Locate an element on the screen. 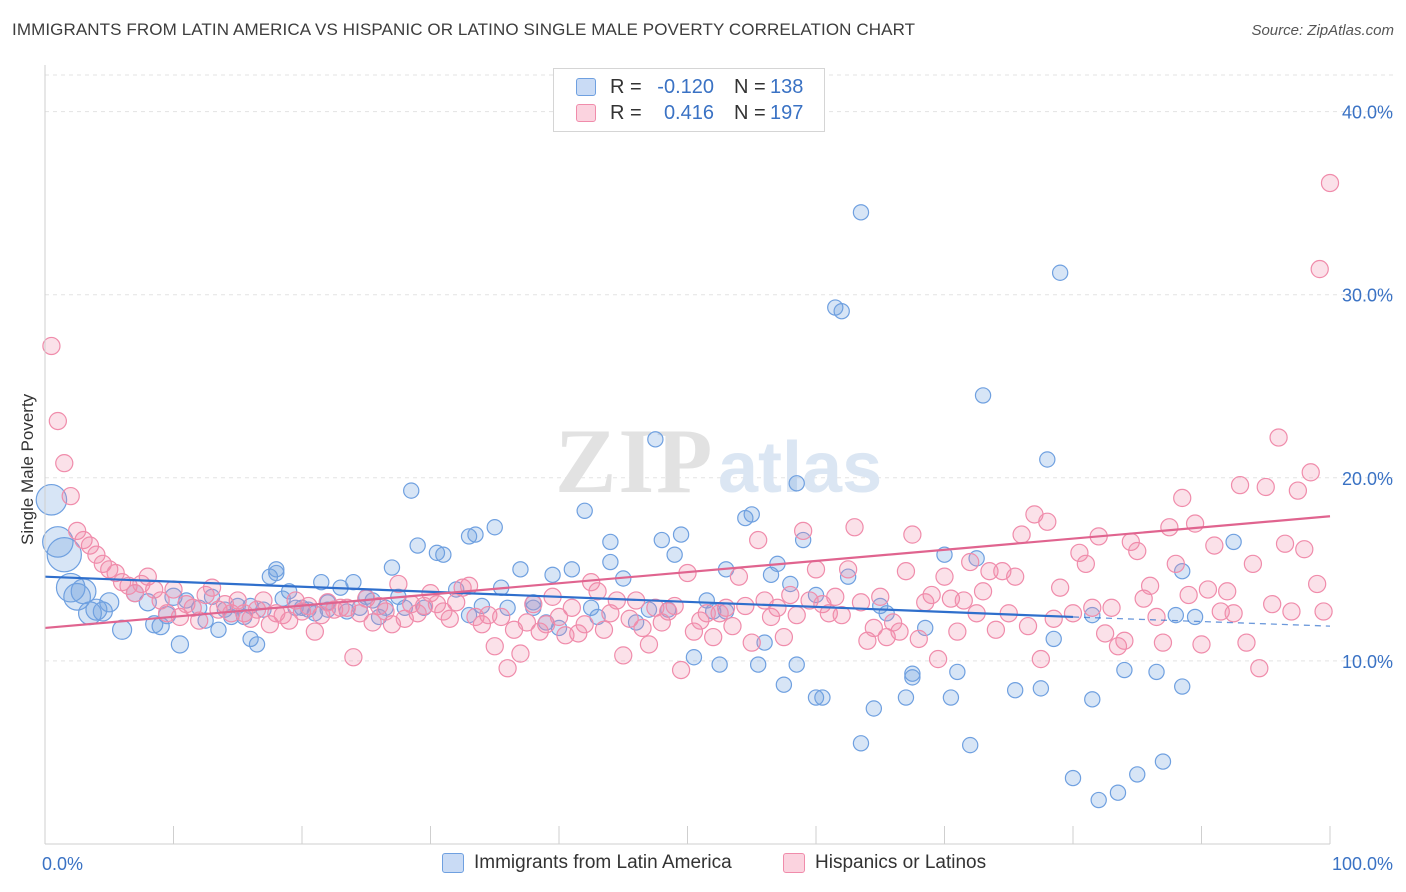  watermark-zip: ZIP is located at coordinates (634, 461).